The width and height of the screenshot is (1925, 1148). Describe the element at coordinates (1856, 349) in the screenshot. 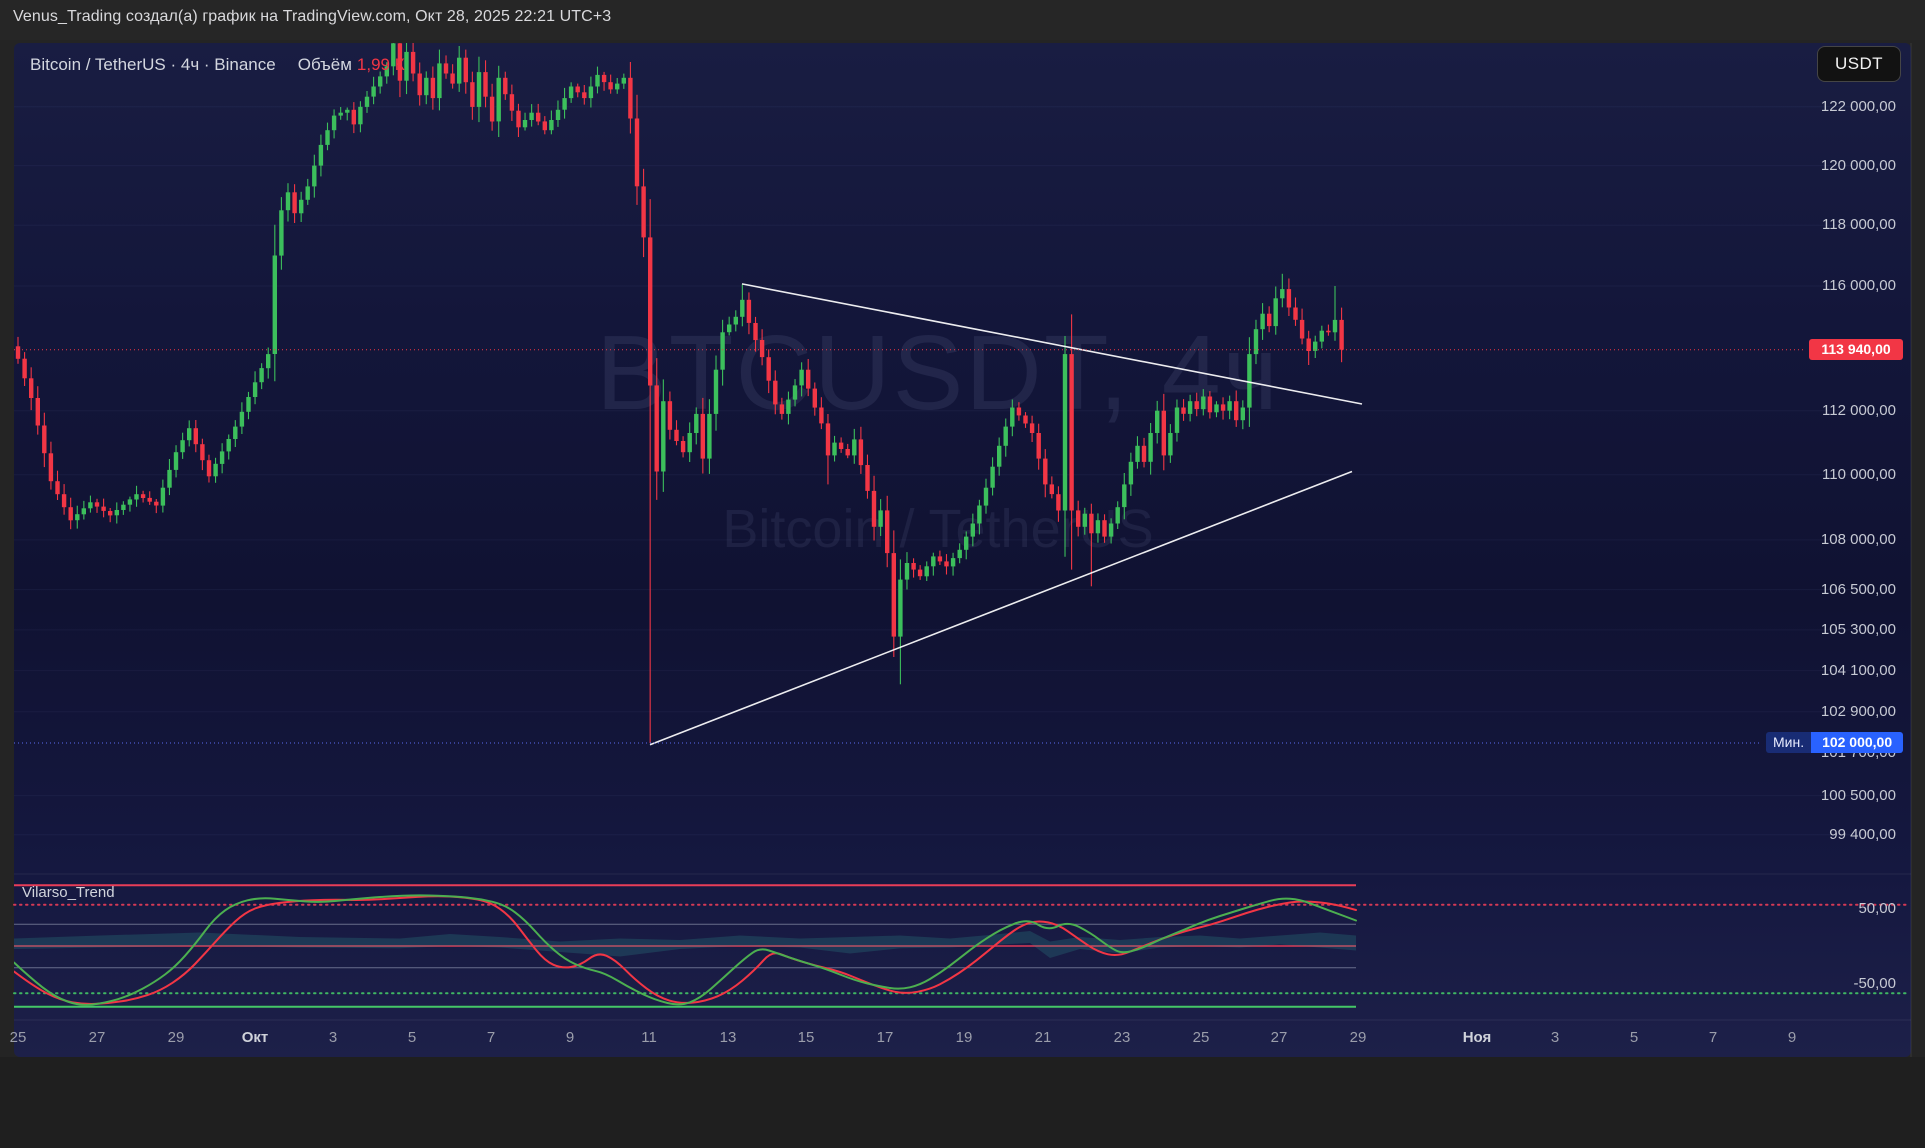

I see `last-price-label: 113 940,00` at that location.